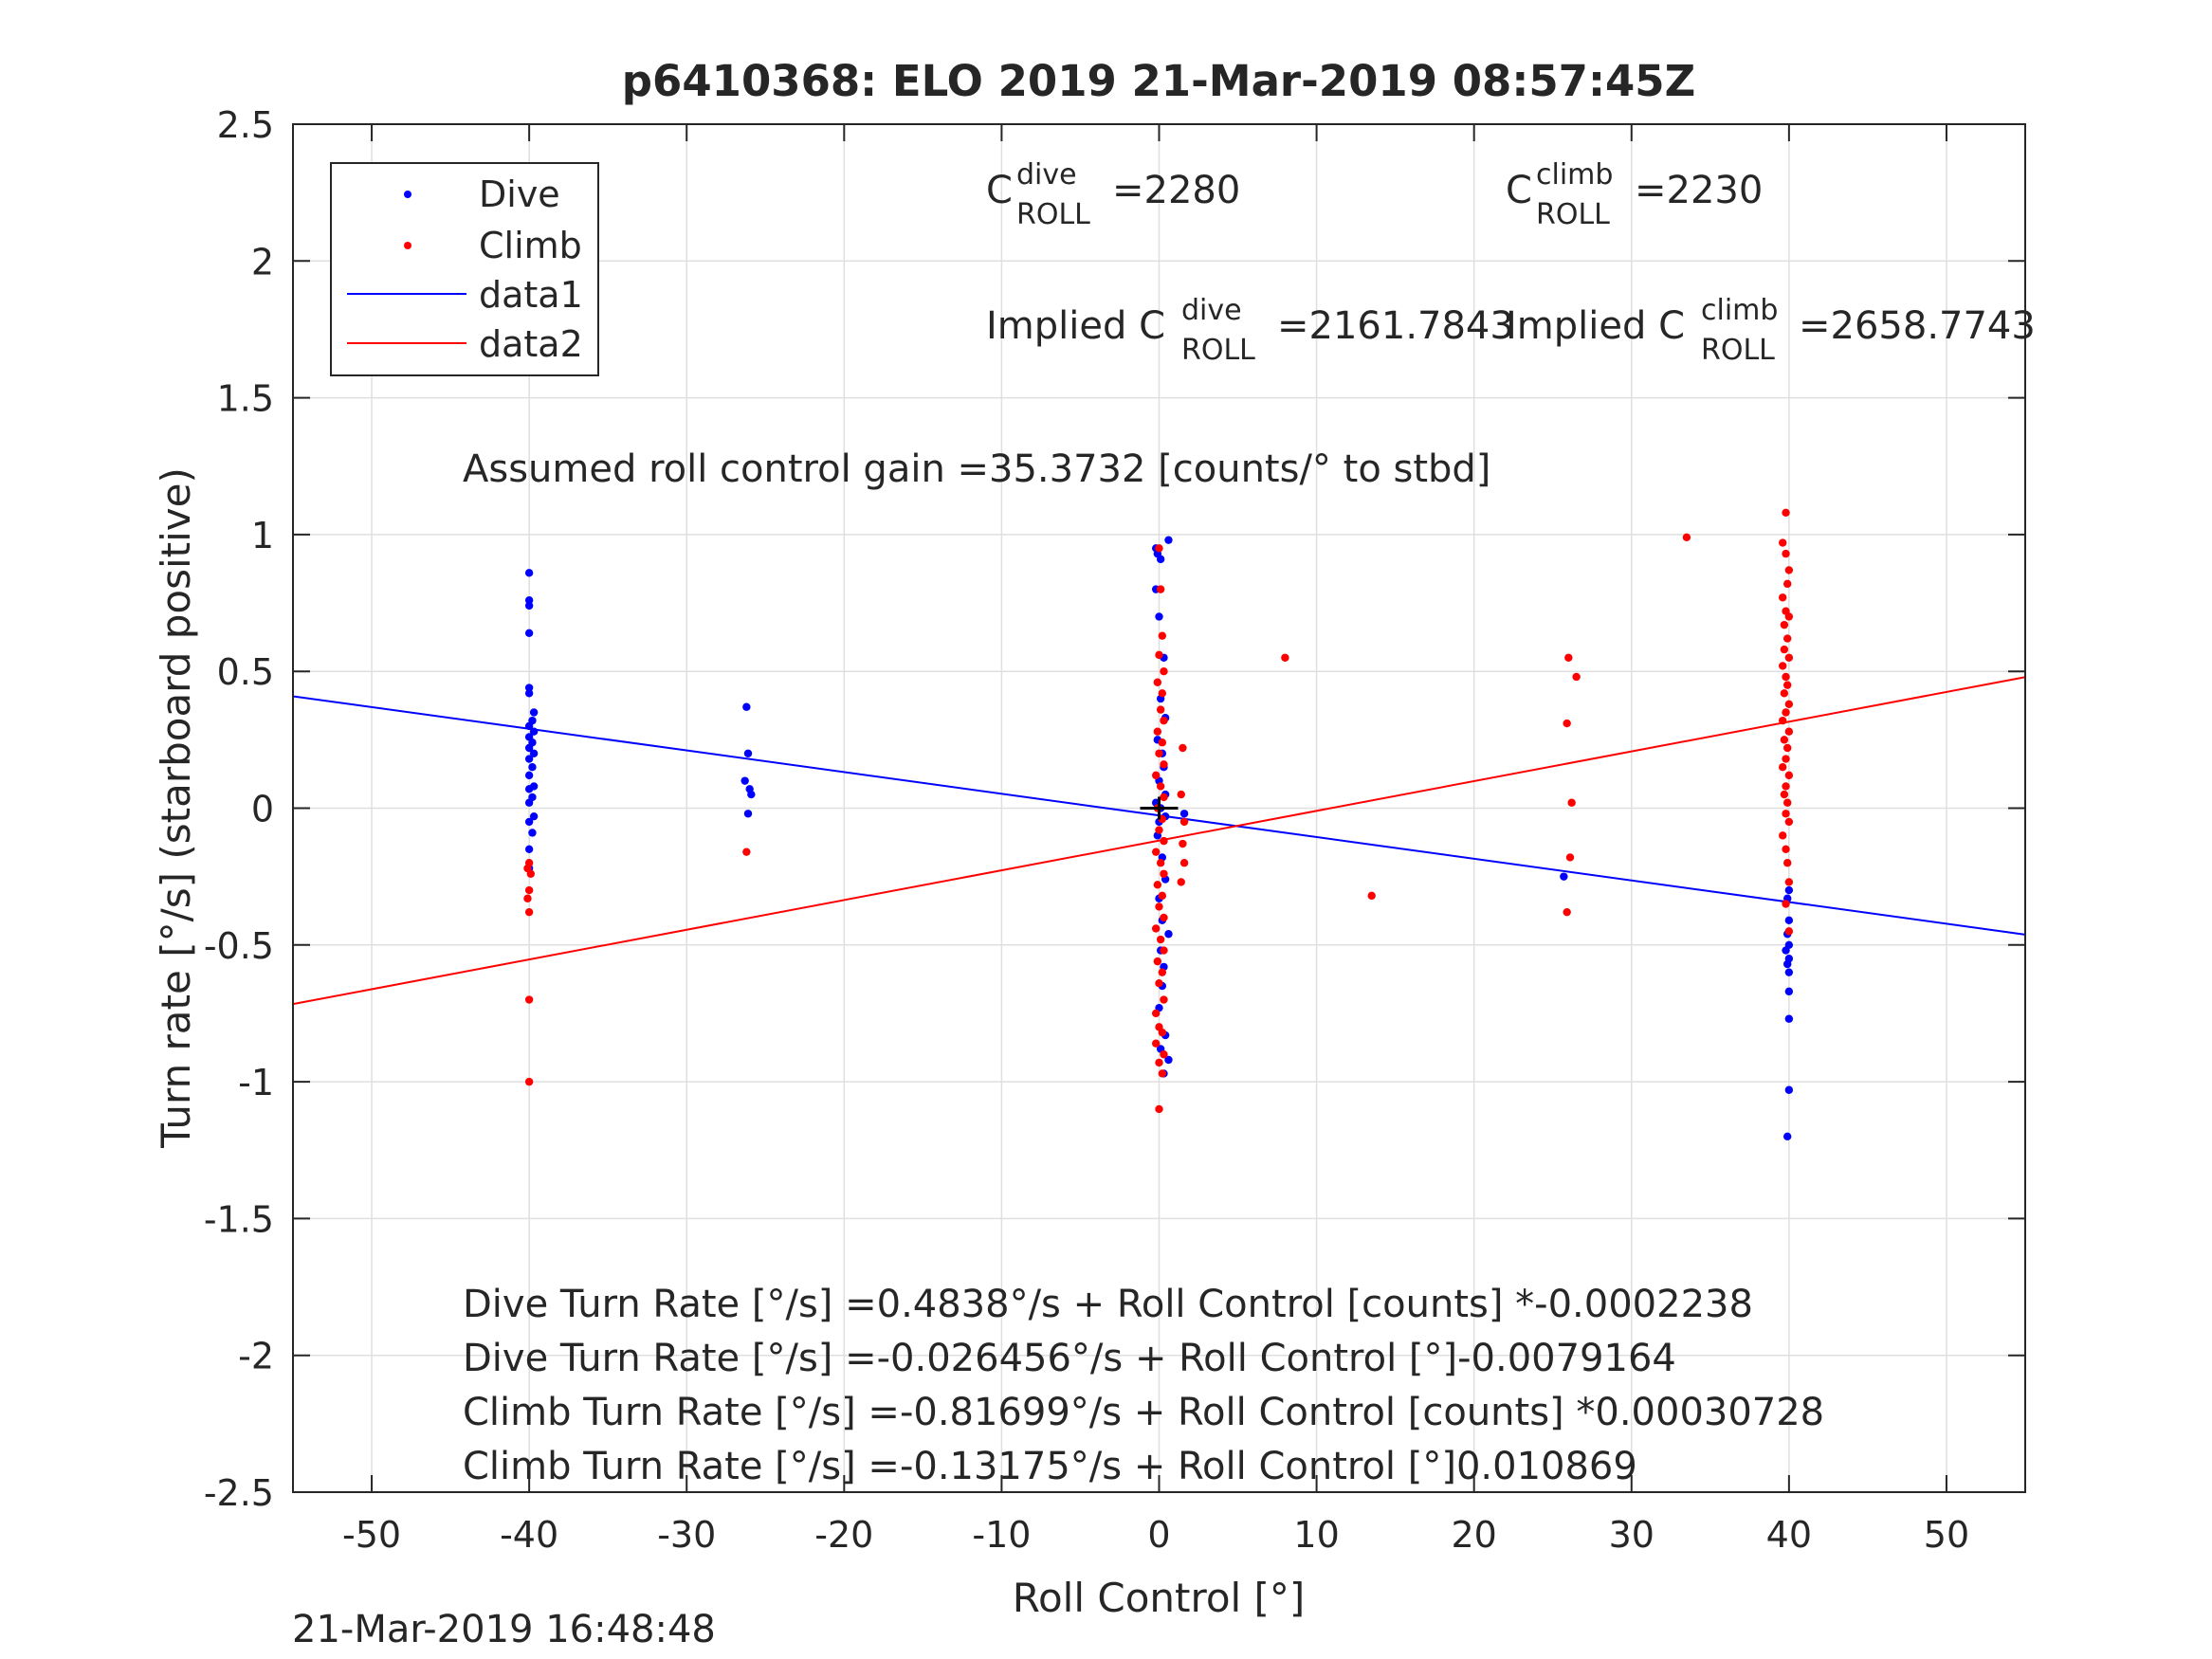  Describe the element at coordinates (999, 190) in the screenshot. I see `c-roll-dive-base: C` at that location.